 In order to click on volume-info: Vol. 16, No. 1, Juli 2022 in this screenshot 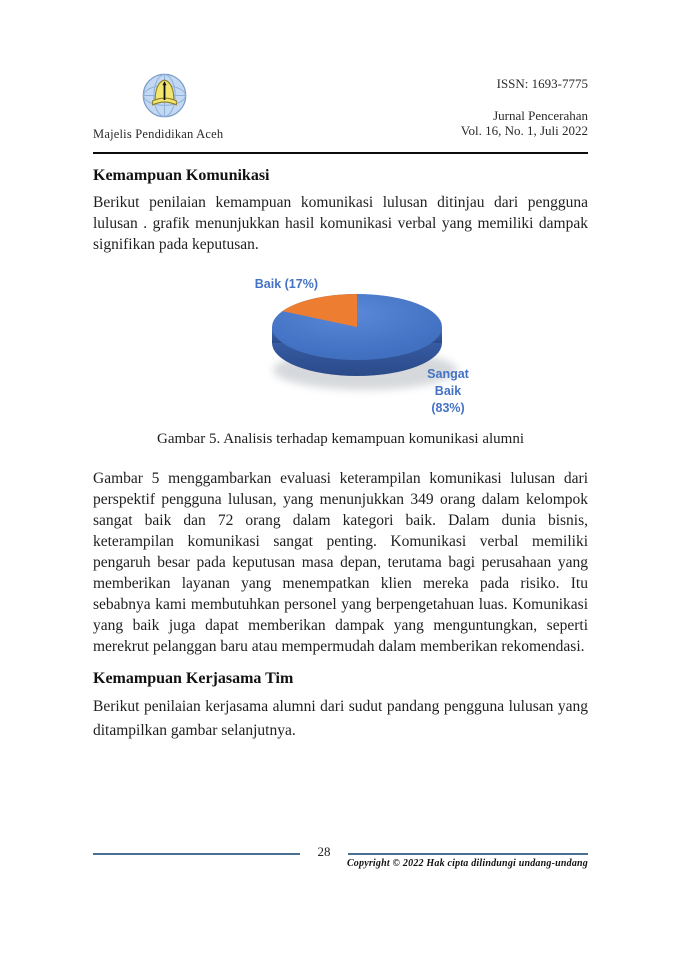, I will do `click(524, 130)`.